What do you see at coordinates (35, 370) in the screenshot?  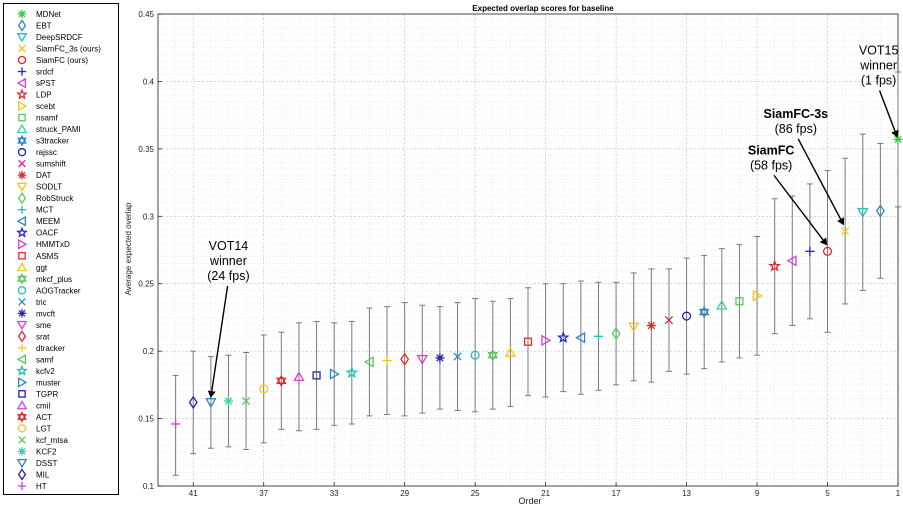 I see `legend-item: kcfv2` at bounding box center [35, 370].